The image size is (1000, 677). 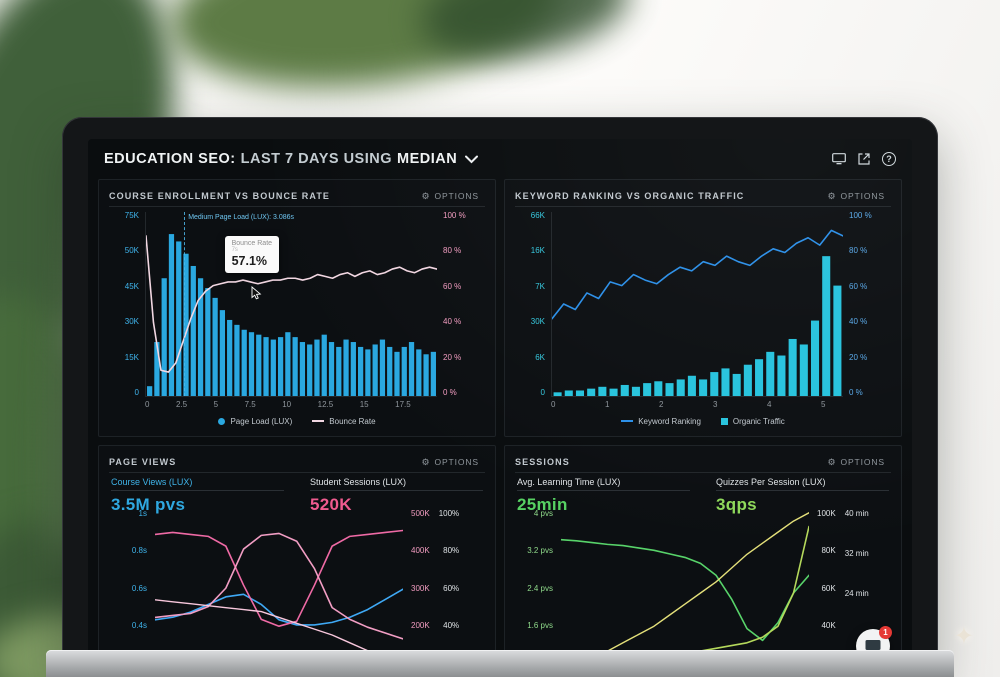 I want to click on legend-item: Page Load (LUX), so click(x=255, y=421).